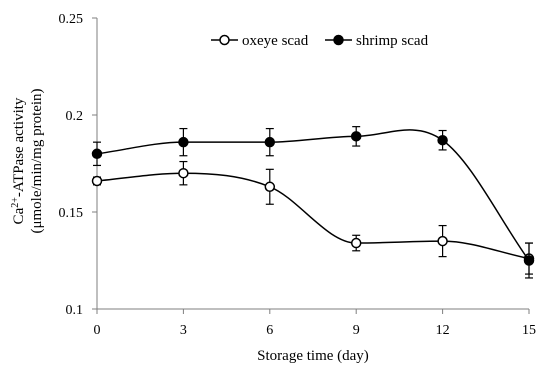  What do you see at coordinates (19, 215) in the screenshot?
I see `y-axis-title-prefix: Ca` at bounding box center [19, 215].